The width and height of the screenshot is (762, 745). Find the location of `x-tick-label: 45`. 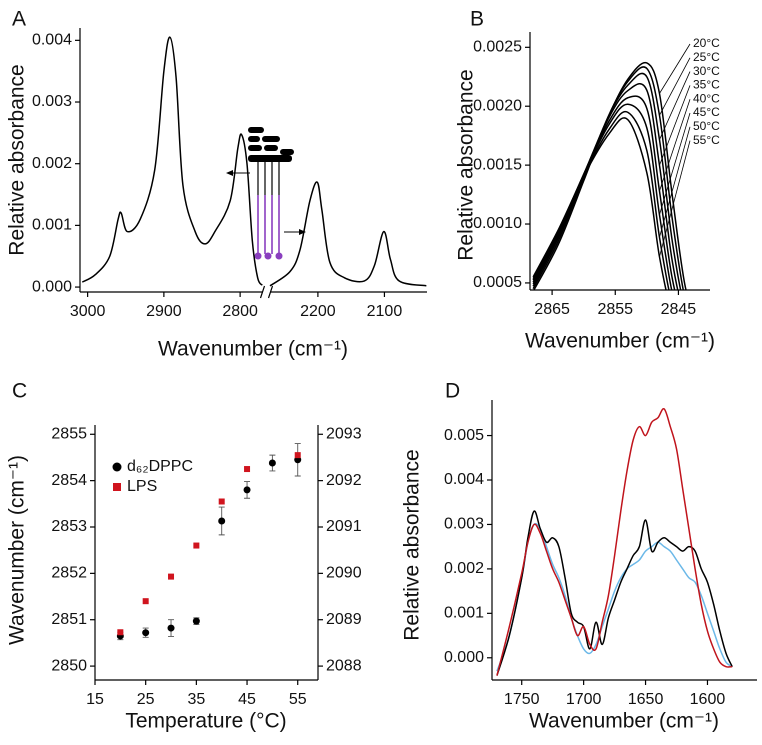

x-tick-label: 45 is located at coordinates (247, 699).